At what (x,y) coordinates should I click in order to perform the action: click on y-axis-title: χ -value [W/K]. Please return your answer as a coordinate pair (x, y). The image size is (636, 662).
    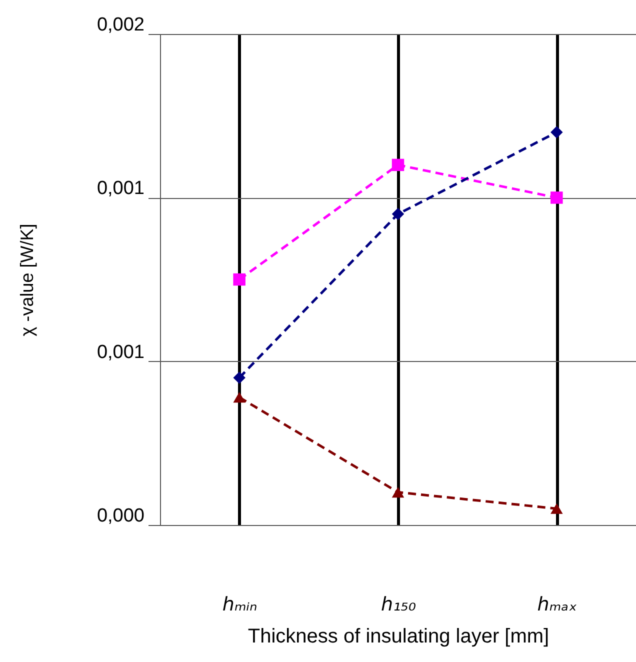
    Looking at the image, I should click on (26, 280).